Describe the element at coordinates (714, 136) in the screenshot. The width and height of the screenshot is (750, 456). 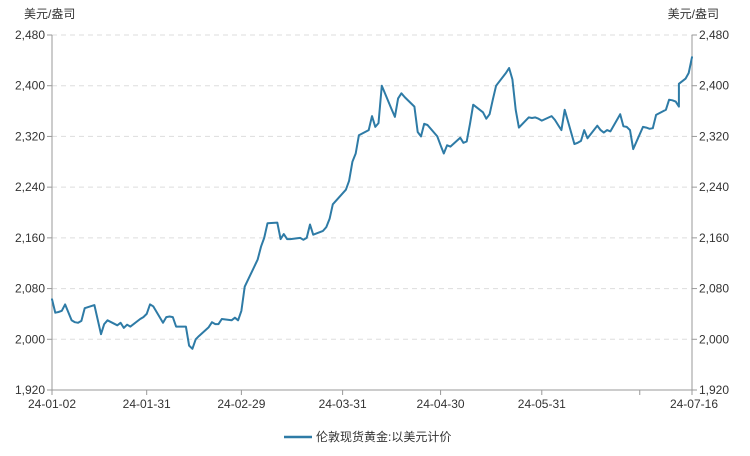
I see `y-tick-label-right: 2,320` at that location.